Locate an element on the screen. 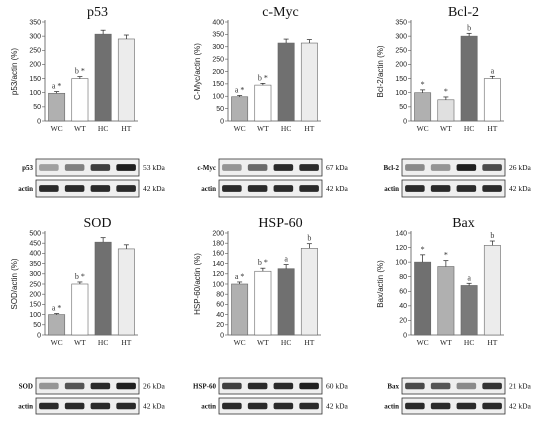 This screenshot has width=550, height=423. y-tick-label: 450 is located at coordinates (35, 244).